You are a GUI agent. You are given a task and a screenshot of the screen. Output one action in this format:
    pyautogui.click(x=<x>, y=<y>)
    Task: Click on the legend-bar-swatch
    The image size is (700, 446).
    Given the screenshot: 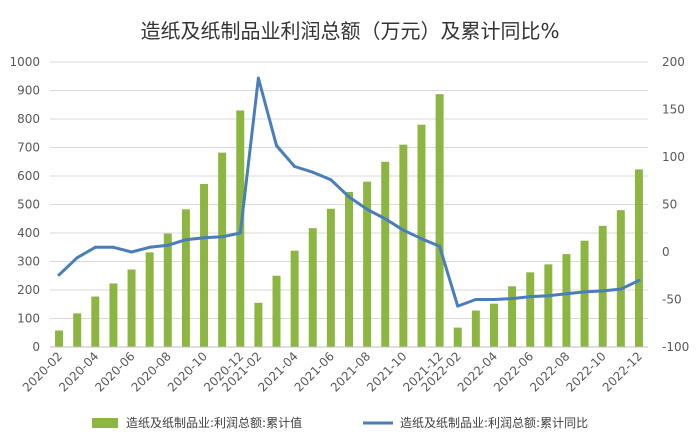 What is the action you would take?
    pyautogui.click(x=105, y=423)
    